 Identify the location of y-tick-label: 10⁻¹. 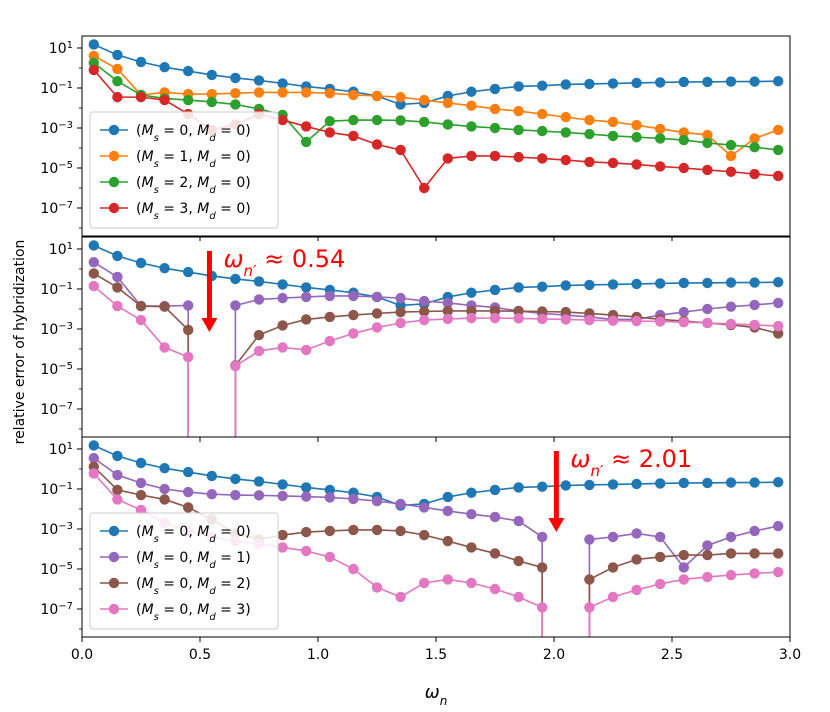
(56, 290).